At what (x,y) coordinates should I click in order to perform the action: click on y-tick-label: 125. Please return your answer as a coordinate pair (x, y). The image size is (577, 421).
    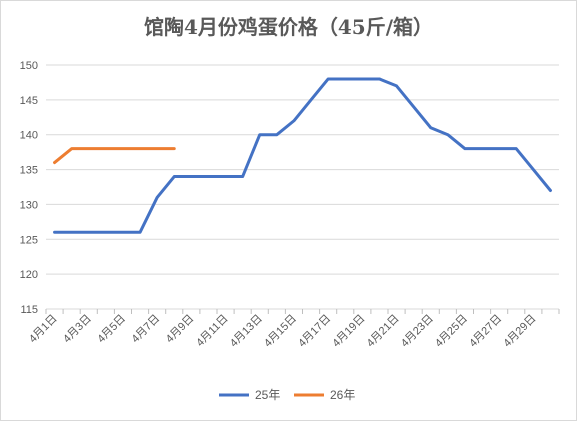
    Looking at the image, I should click on (29, 240).